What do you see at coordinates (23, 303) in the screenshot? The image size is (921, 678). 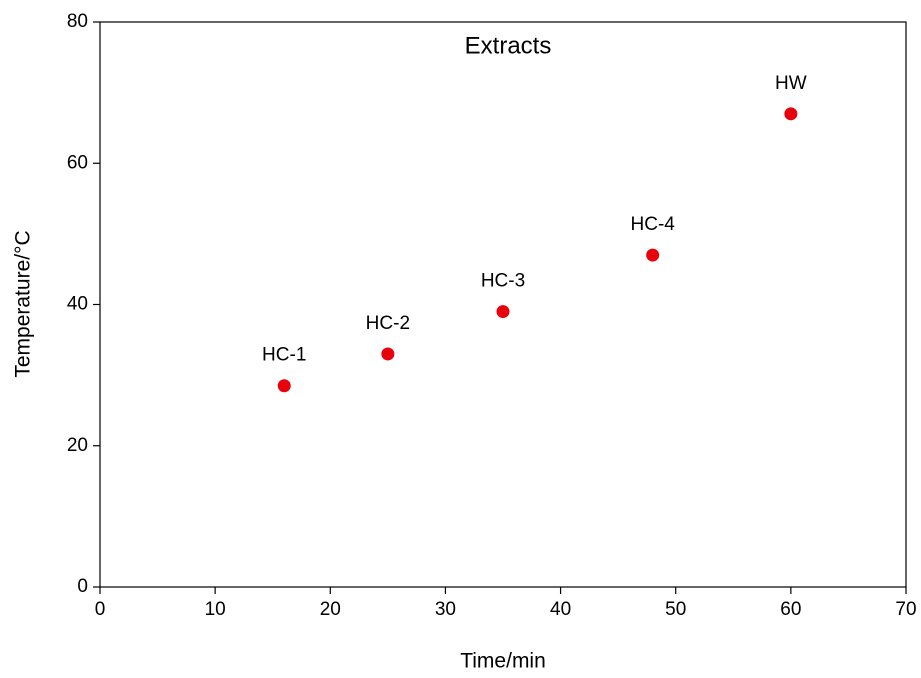 I see `y-axis-label: Temperature/°C` at bounding box center [23, 303].